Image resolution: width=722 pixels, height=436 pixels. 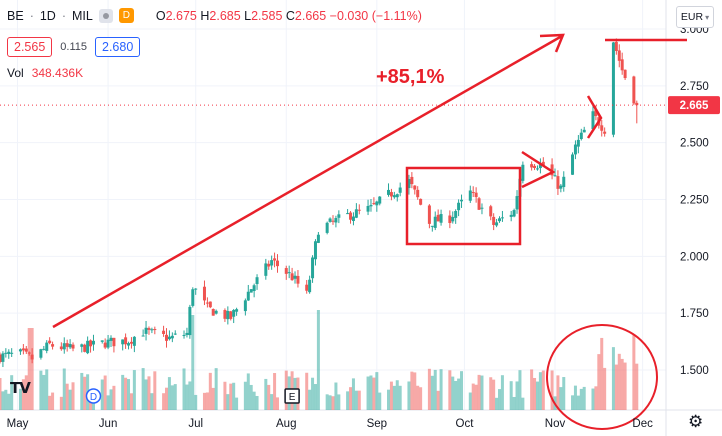 I want to click on bid-button: 2.565, so click(x=30, y=47).